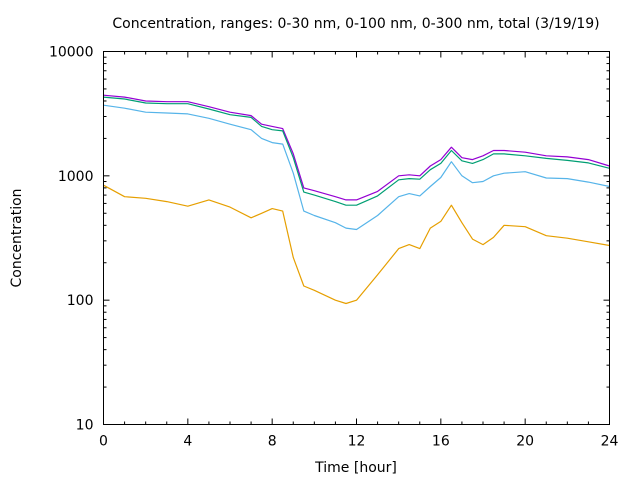  Describe the element at coordinates (610, 442) in the screenshot. I see `x-tick-label: 24` at that location.